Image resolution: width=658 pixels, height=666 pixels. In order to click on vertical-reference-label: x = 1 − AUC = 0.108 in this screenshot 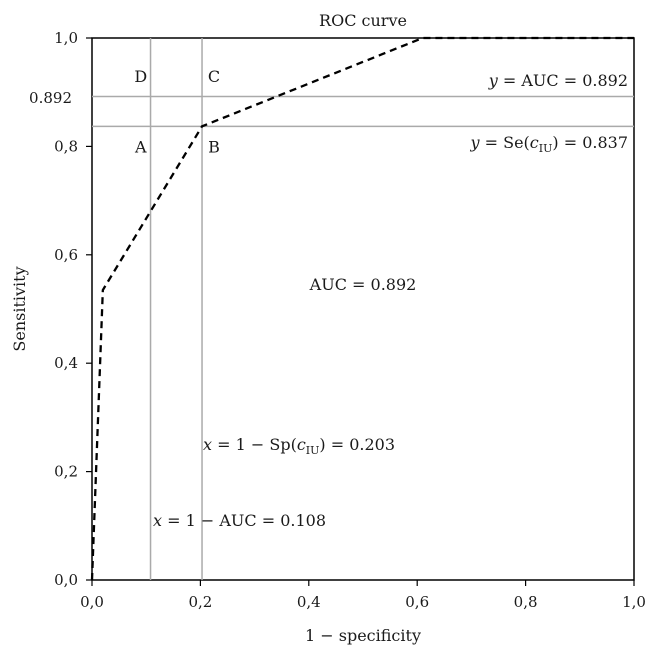, I will do `click(239, 520)`.